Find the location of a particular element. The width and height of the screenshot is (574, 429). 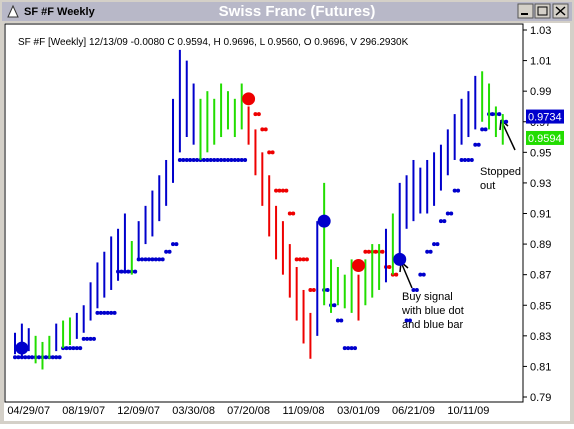

window-buttons is located at coordinates (543, 11).